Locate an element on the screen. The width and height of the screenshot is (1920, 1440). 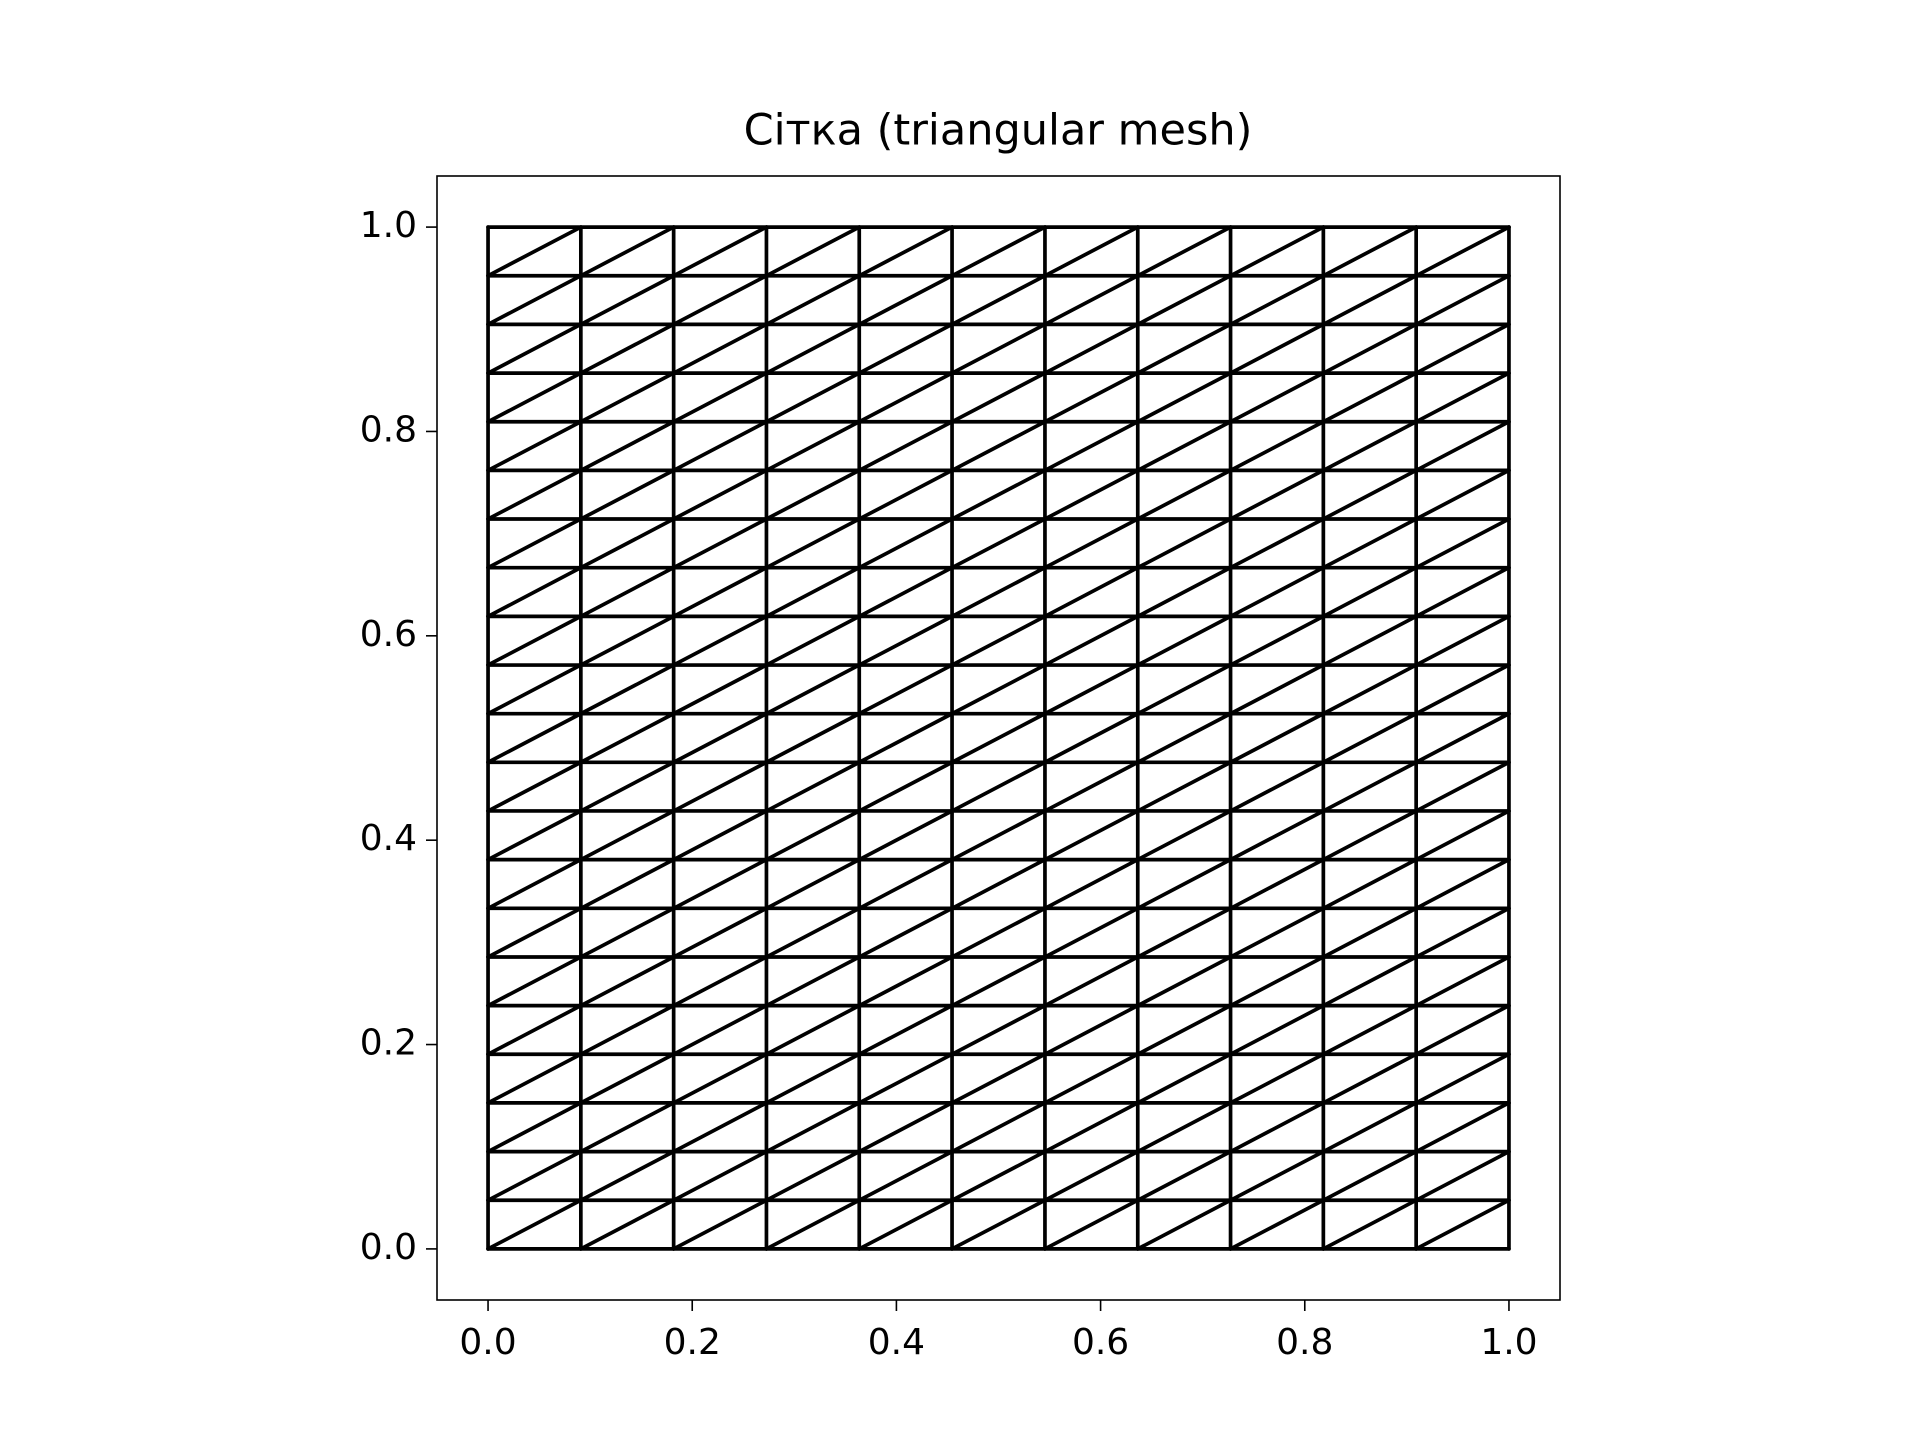
x-tick-label: 0.8 is located at coordinates (1304, 1342).